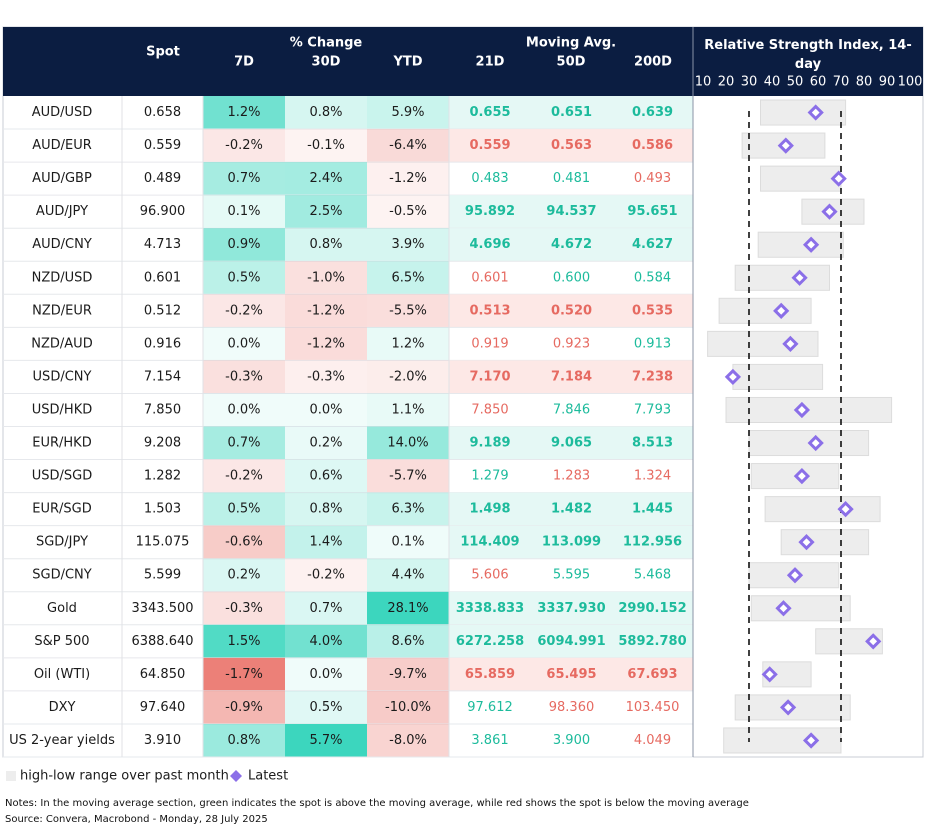 The image size is (926, 829). What do you see at coordinates (162, 575) in the screenshot?
I see `cell-spot: 5.599` at bounding box center [162, 575].